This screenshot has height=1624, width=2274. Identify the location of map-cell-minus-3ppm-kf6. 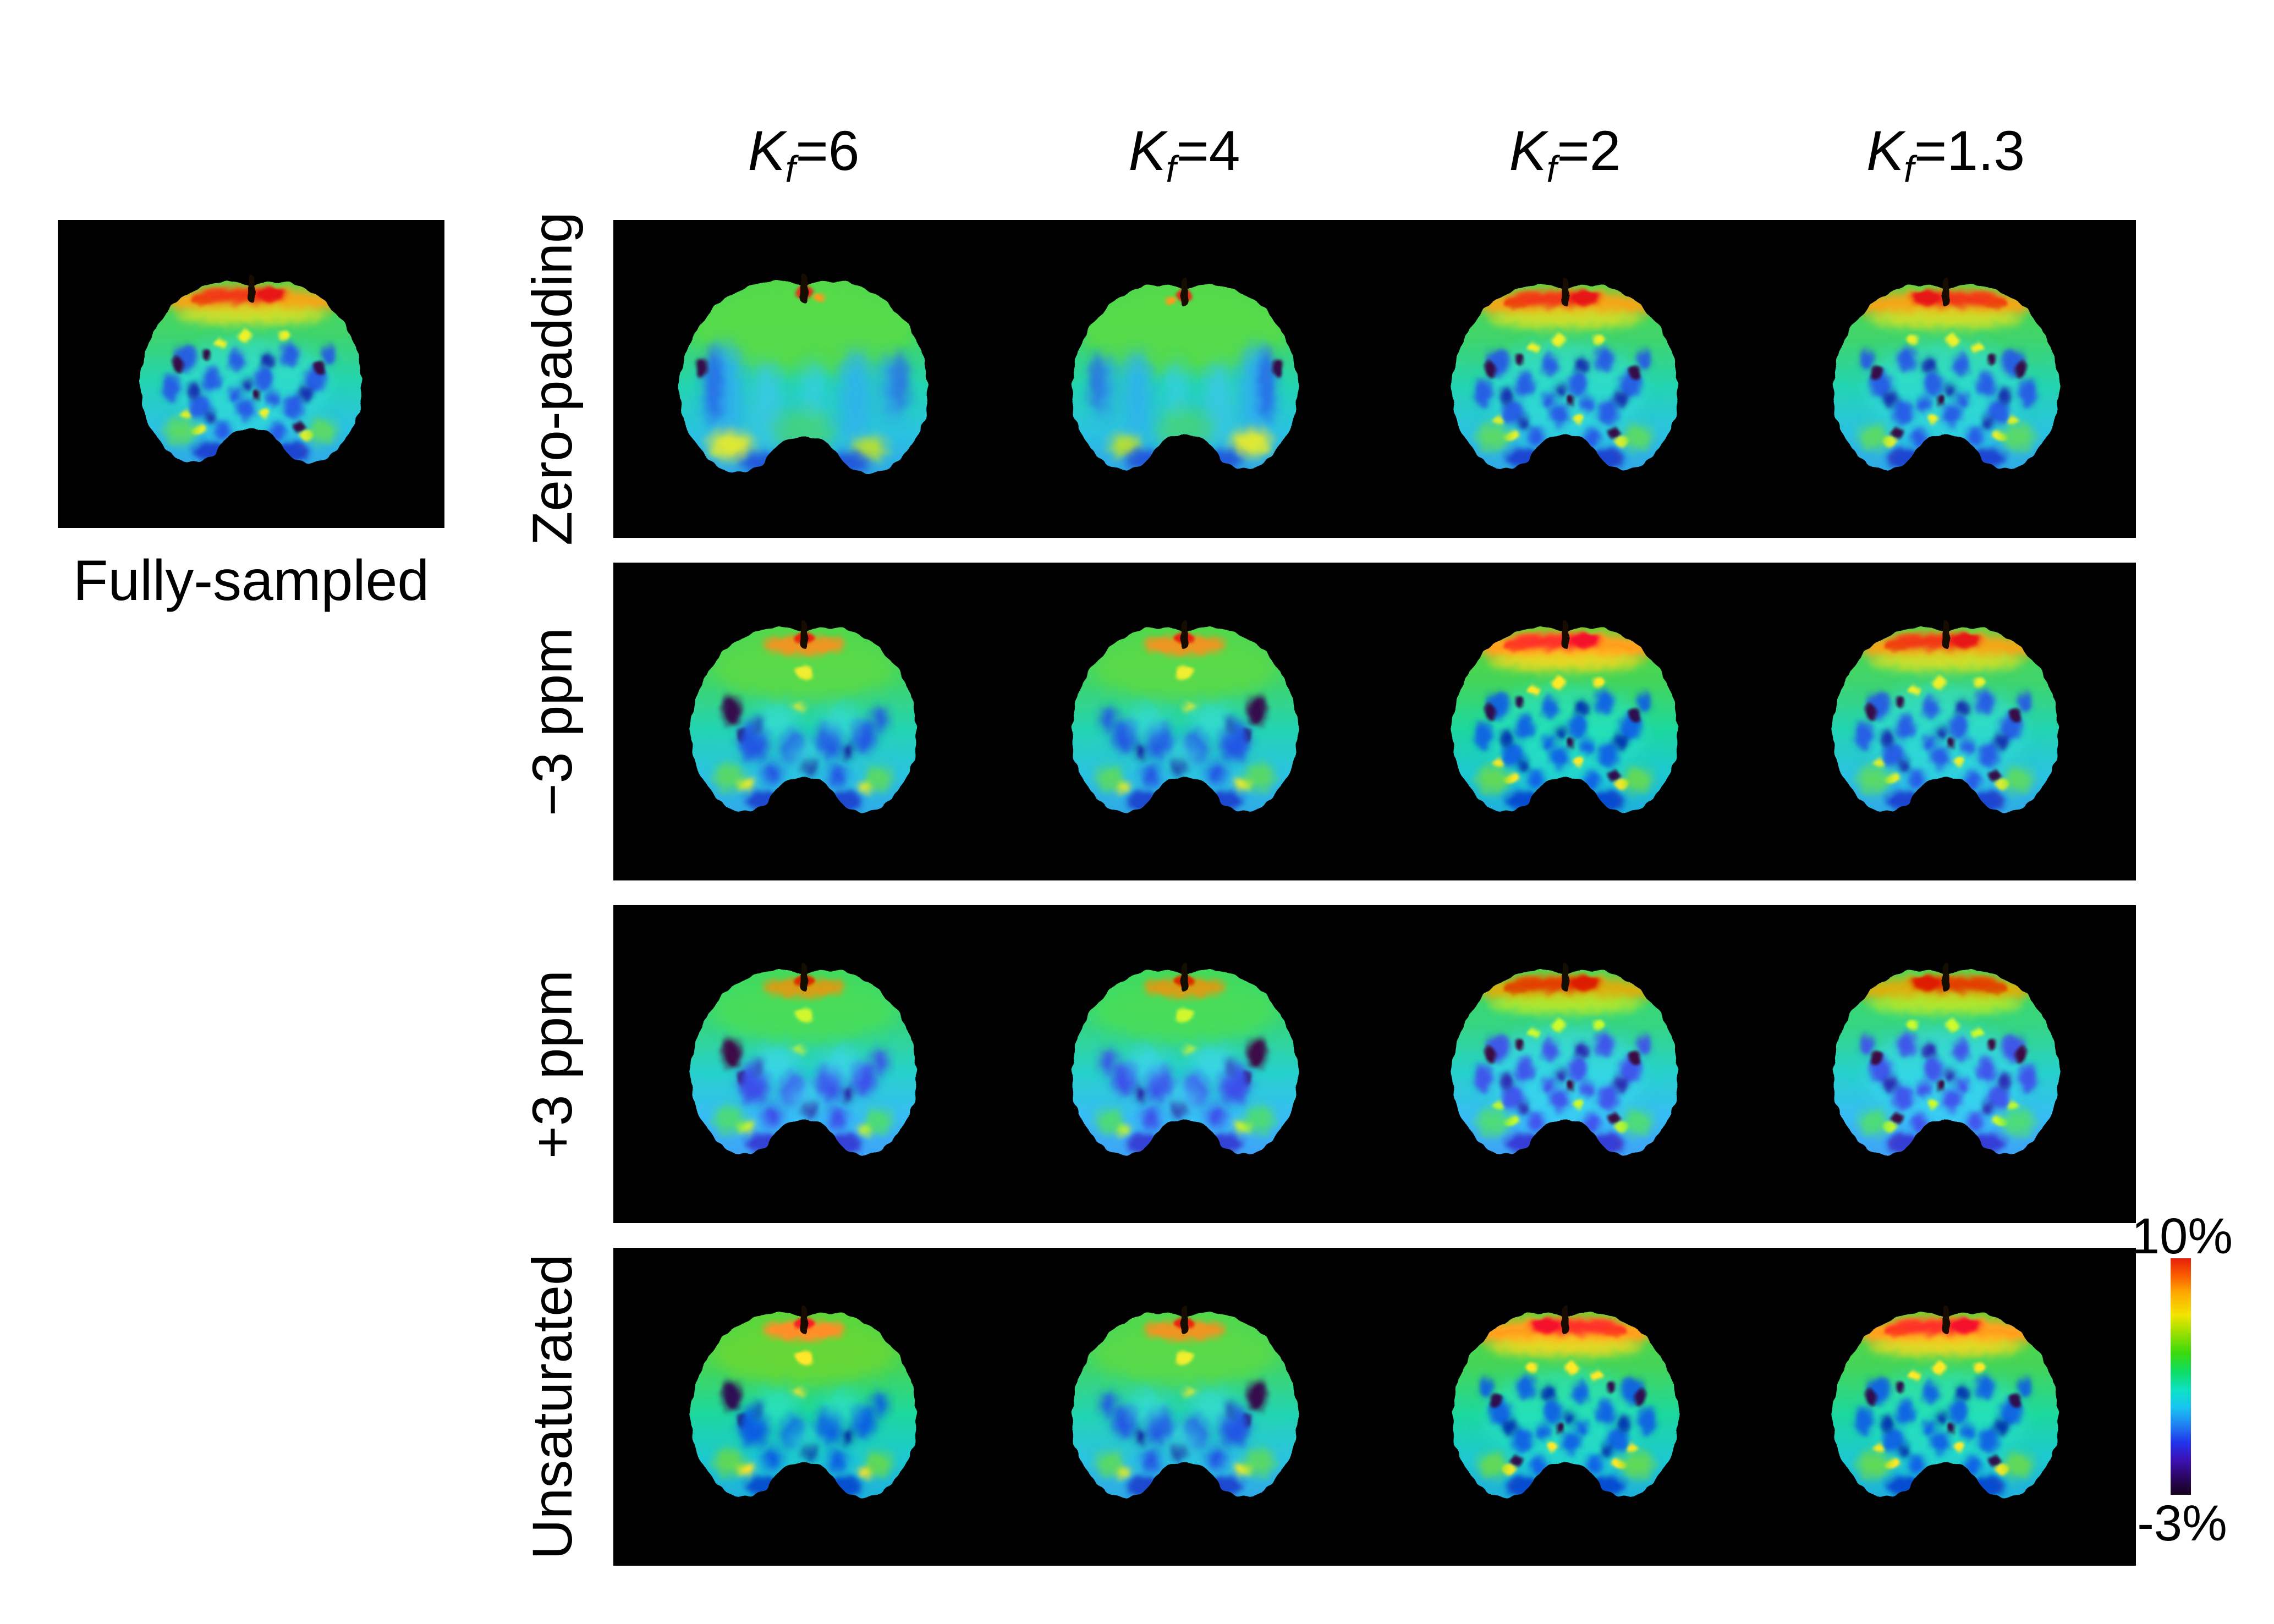
(803, 721).